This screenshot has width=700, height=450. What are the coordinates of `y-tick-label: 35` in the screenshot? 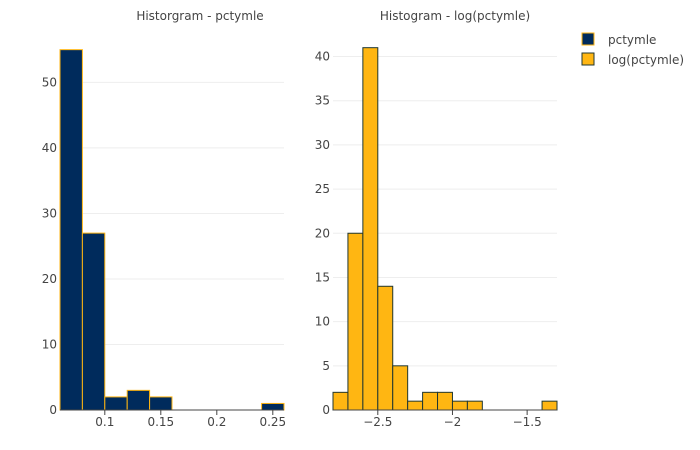 It's located at (322, 101).